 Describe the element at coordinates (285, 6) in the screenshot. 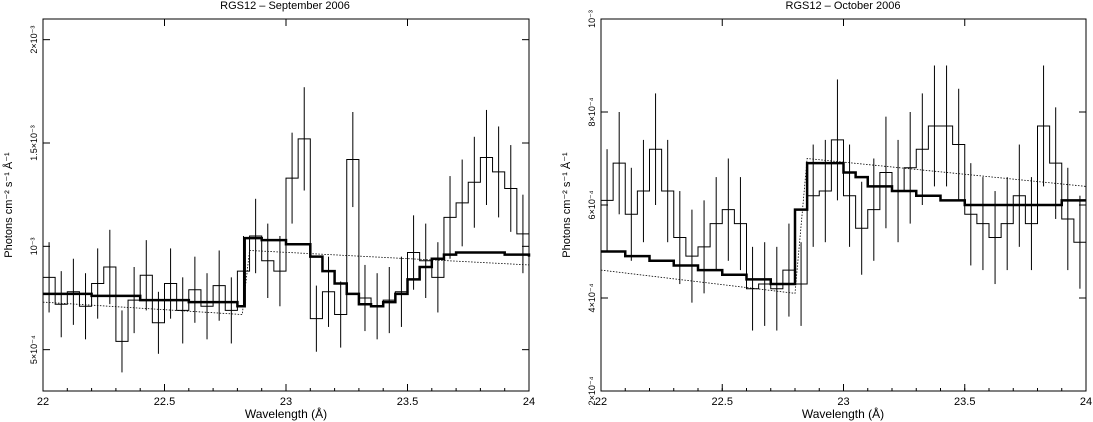

I see `chart-title: RGS12 – September 2006` at that location.